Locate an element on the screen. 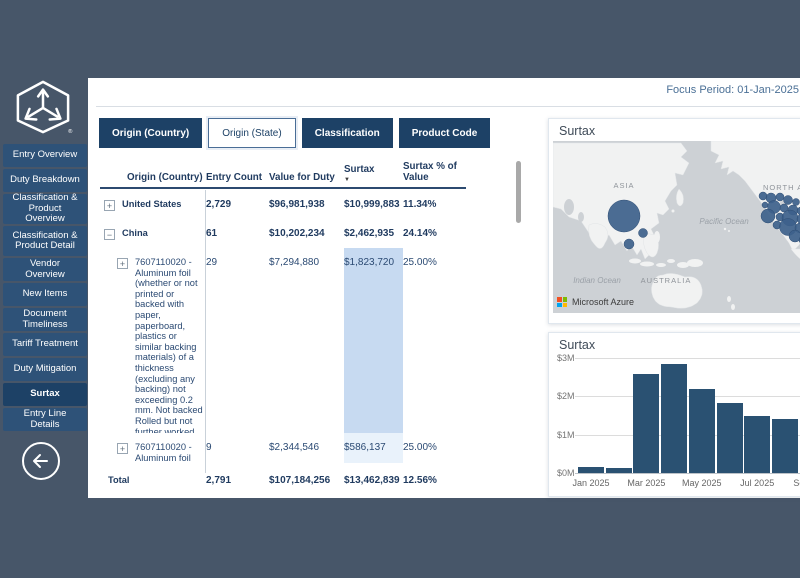  column-header-label: Surtax is located at coordinates (359, 169).